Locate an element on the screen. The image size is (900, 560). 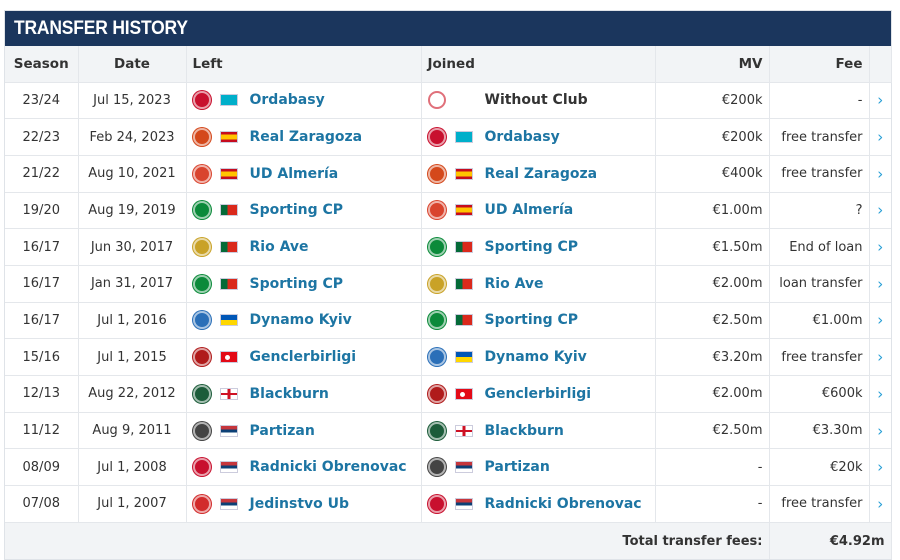
total-row: Total transfer fees: €4.92m is located at coordinates (448, 541).